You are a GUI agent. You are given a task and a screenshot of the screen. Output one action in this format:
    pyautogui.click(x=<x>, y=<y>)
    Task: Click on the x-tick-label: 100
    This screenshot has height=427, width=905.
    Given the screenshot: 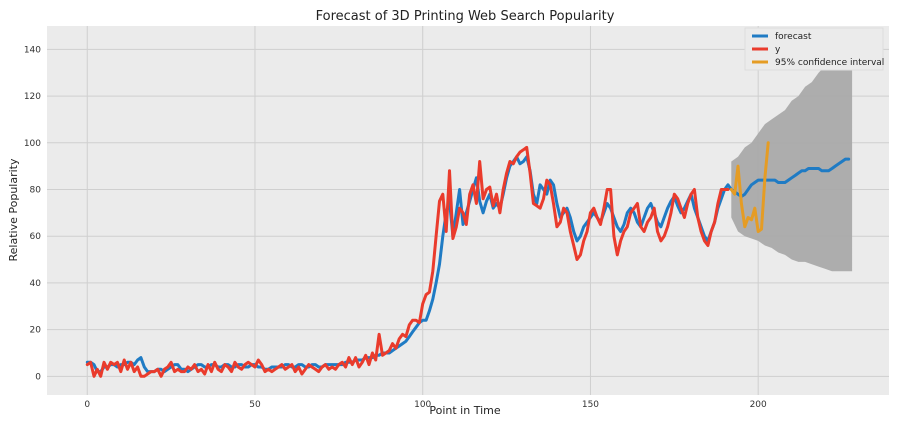 What is the action you would take?
    pyautogui.click(x=422, y=405)
    